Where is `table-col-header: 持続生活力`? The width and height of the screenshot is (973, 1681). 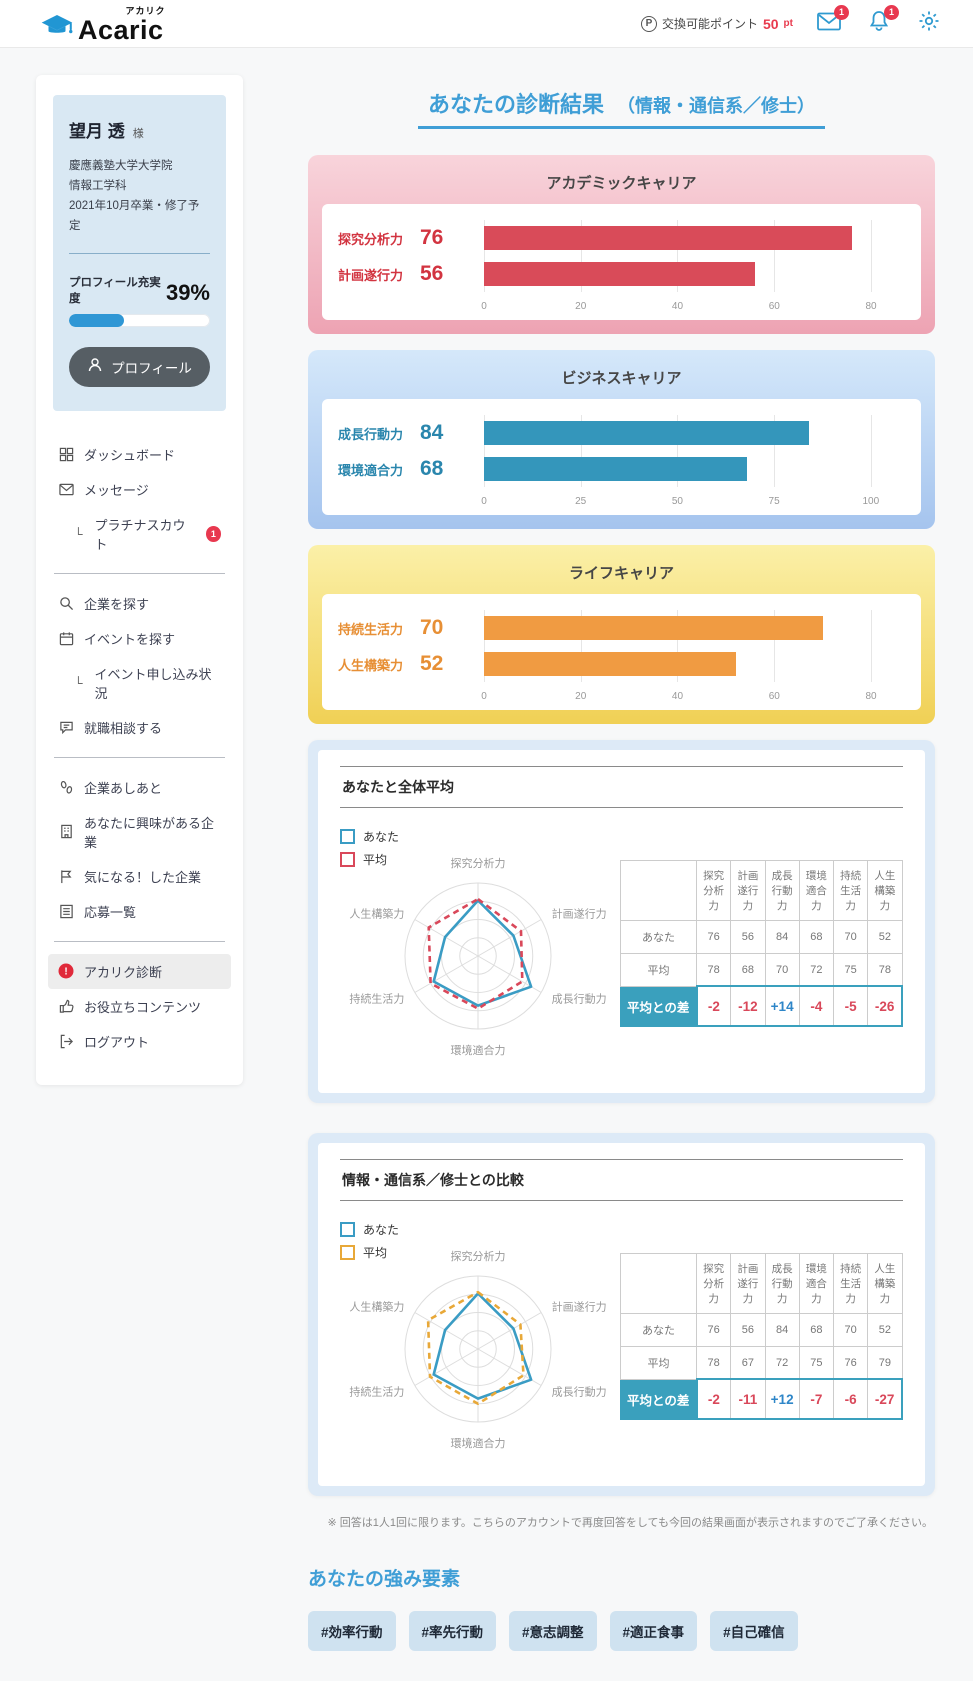
table-col-header: 持続生活力 is located at coordinates (850, 890).